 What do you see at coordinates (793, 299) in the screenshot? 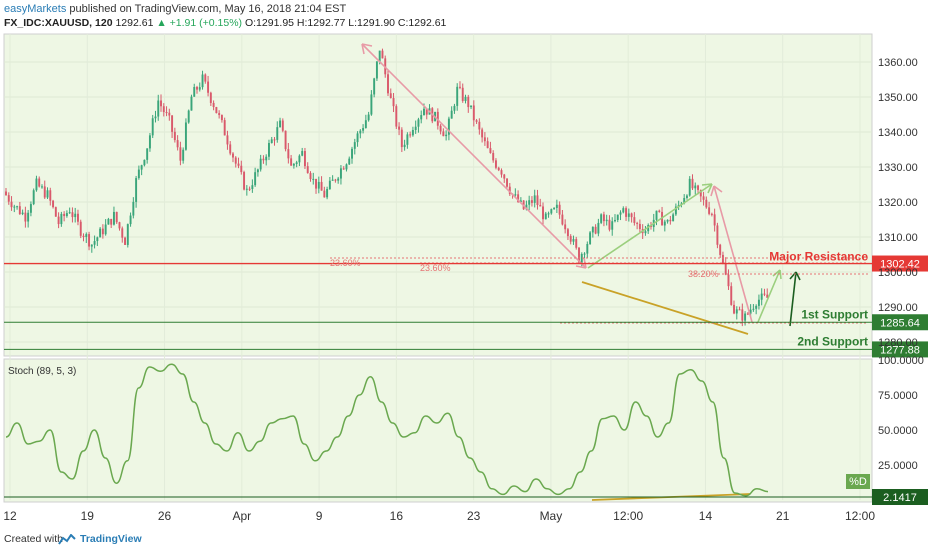
I see `target-arrow` at bounding box center [793, 299].